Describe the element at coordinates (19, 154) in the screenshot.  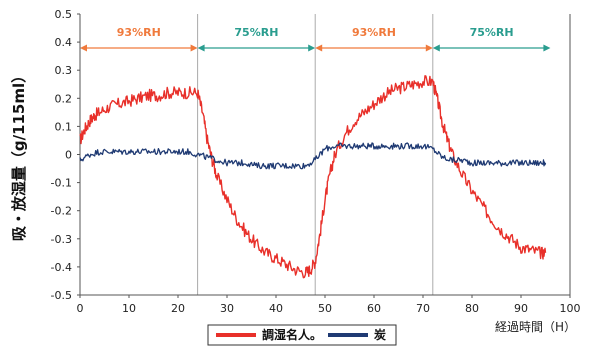
I see `y-axis-label: 吸・放湿量（g/115ml）` at that location.